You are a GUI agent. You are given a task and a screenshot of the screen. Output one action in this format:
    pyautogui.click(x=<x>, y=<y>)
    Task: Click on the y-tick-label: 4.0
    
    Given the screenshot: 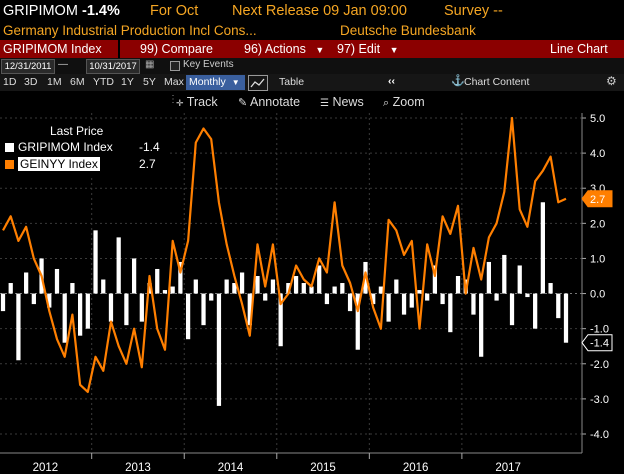 What is the action you would take?
    pyautogui.click(x=597, y=154)
    